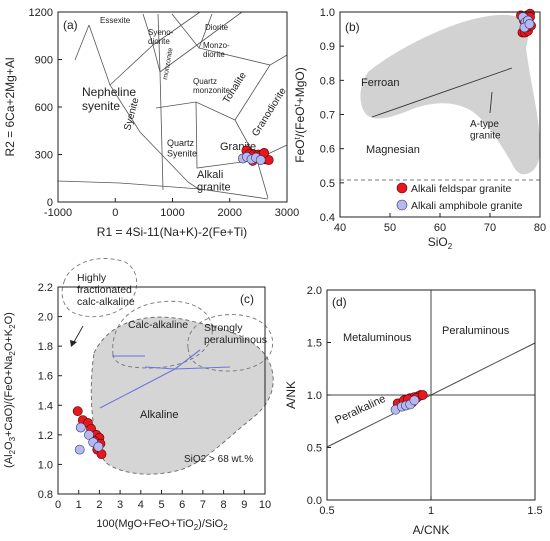 Image resolution: width=550 pixels, height=541 pixels. What do you see at coordinates (440, 228) in the screenshot?
I see `x-tick-label: 60` at bounding box center [440, 228].